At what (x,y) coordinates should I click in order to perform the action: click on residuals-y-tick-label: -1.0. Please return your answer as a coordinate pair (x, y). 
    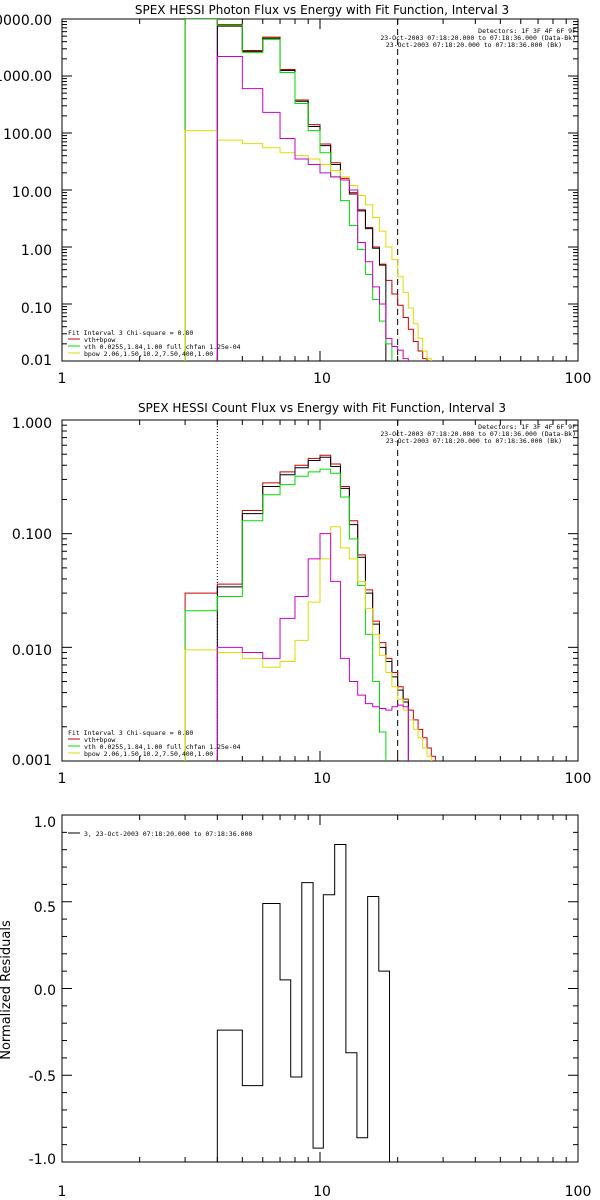
    Looking at the image, I should click on (42, 1160).